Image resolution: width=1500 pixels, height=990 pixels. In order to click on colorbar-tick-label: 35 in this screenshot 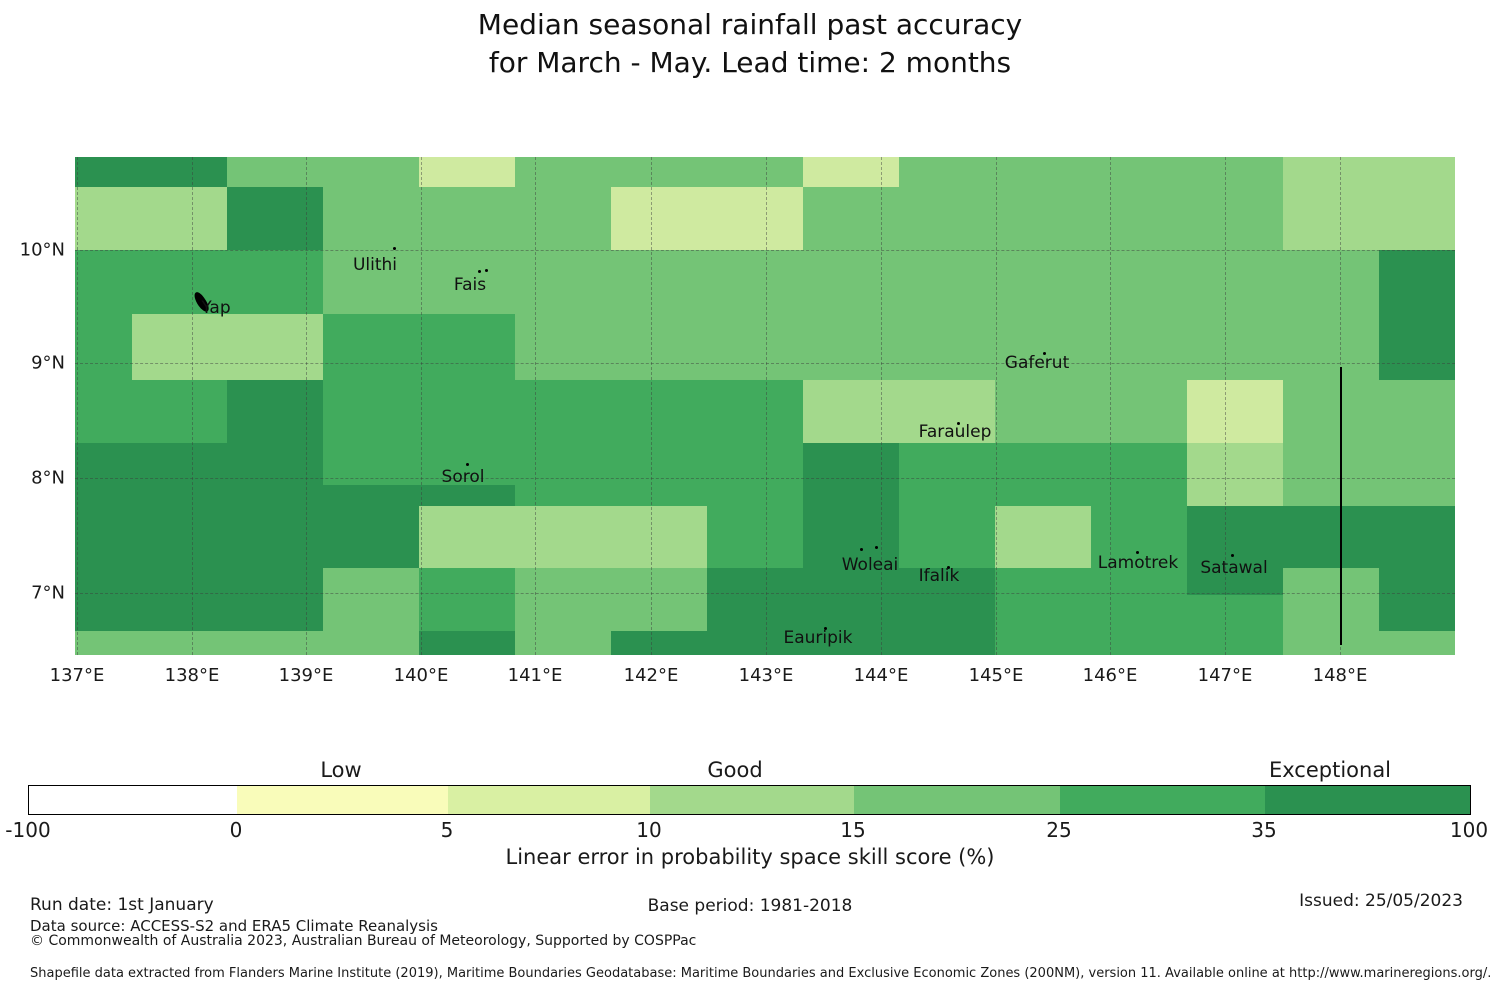, I will do `click(1264, 830)`.